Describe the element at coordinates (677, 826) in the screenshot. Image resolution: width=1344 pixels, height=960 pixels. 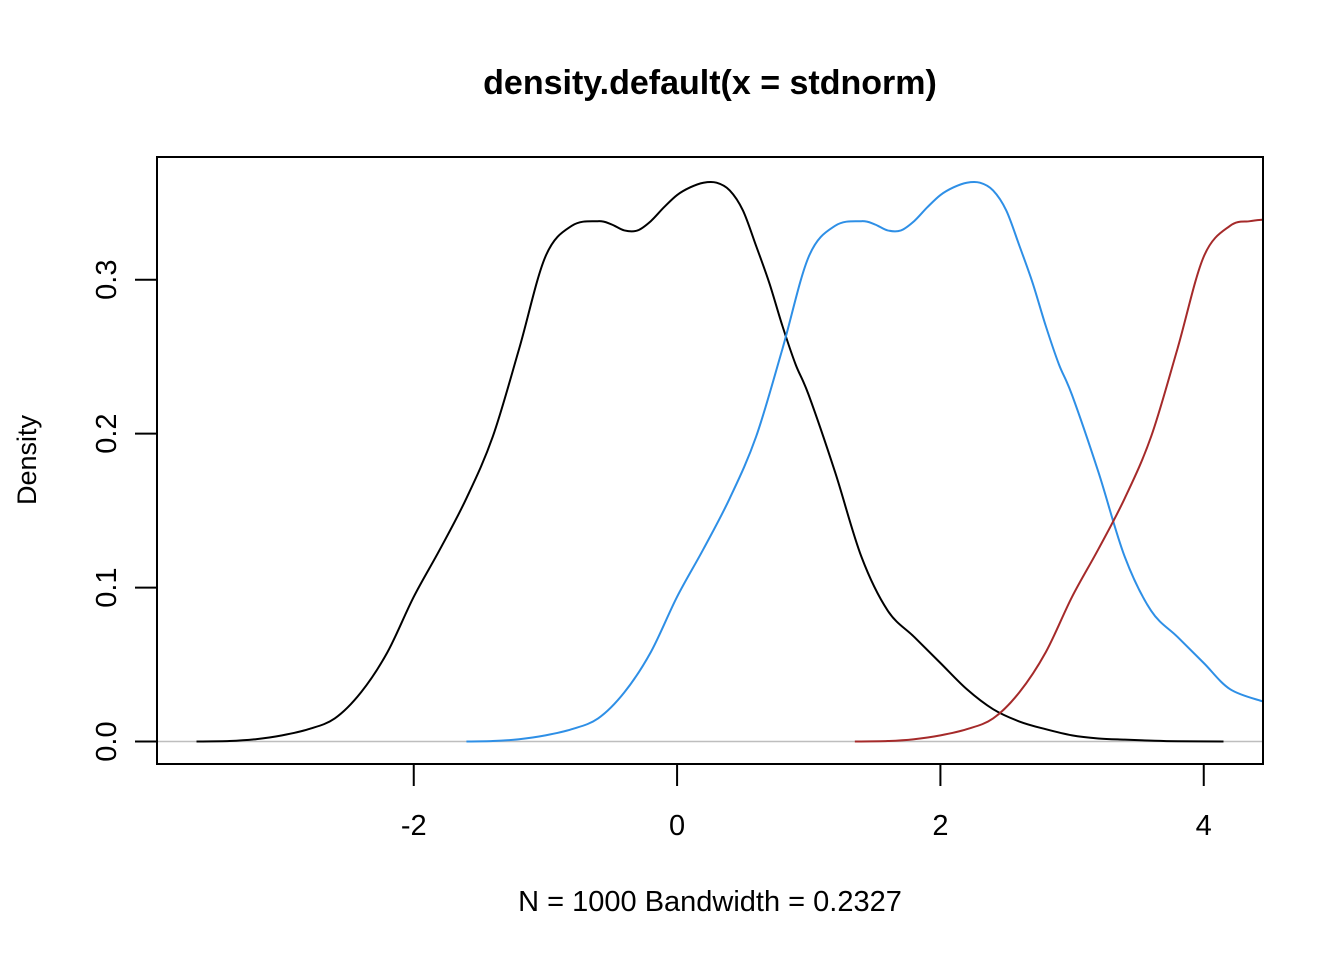
I see `x-tick-label: 0` at that location.